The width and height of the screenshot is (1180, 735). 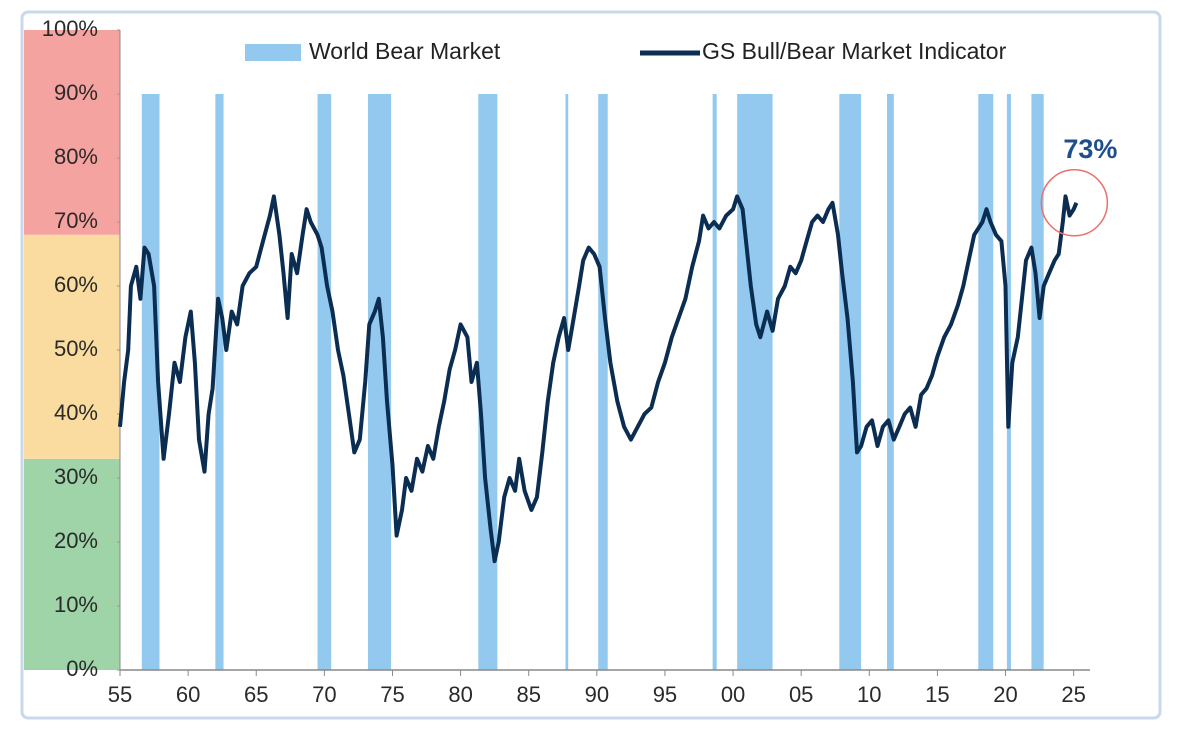 I want to click on y-tick-label: 50%, so click(x=76, y=348).